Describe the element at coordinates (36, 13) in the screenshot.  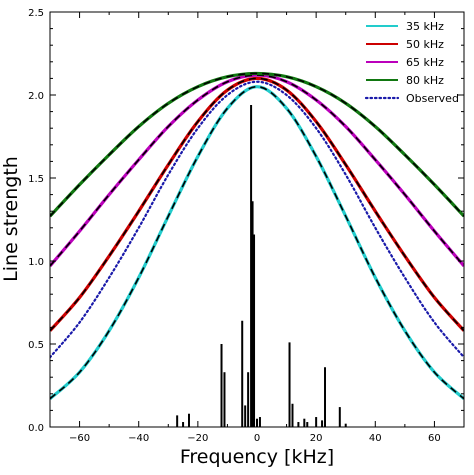
I see `y-tick-label: 2.5` at that location.